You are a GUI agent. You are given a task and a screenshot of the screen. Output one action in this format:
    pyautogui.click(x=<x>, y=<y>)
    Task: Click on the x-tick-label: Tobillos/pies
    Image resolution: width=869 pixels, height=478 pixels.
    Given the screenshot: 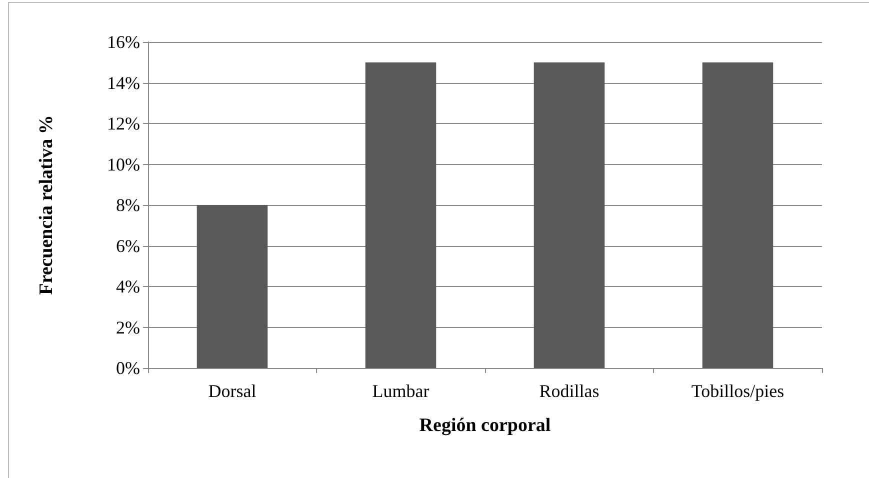 What is the action you would take?
    pyautogui.click(x=737, y=391)
    